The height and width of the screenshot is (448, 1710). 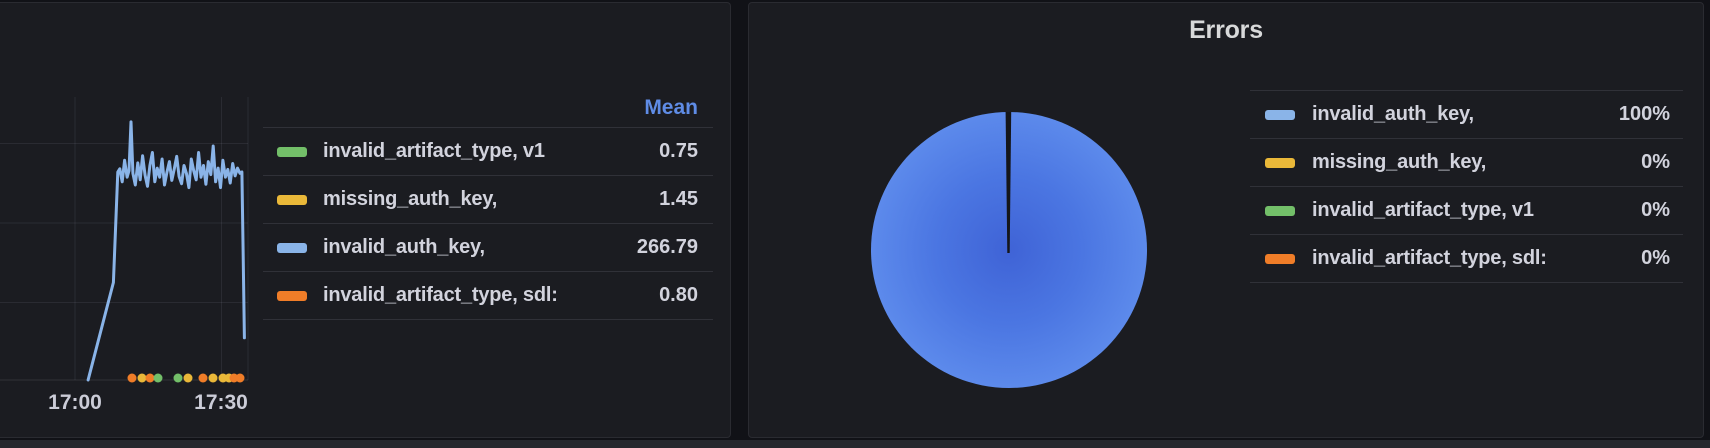 I want to click on legend-row: invalid_artifact_type, sdl: 0.80, so click(x=488, y=295).